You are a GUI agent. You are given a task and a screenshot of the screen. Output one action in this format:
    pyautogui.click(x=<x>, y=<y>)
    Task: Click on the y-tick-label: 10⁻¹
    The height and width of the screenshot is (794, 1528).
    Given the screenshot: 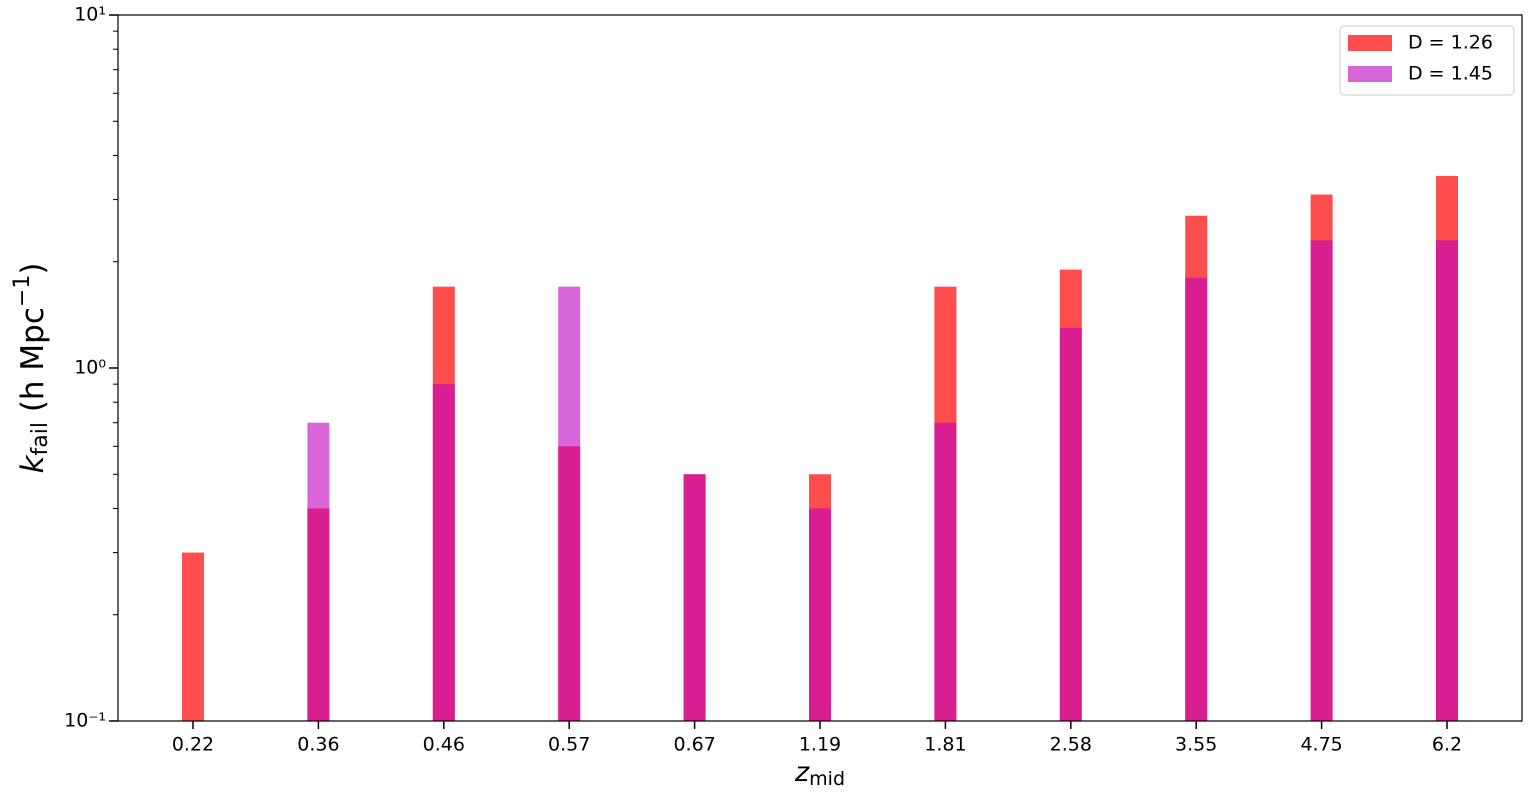 What is the action you would take?
    pyautogui.click(x=85, y=721)
    